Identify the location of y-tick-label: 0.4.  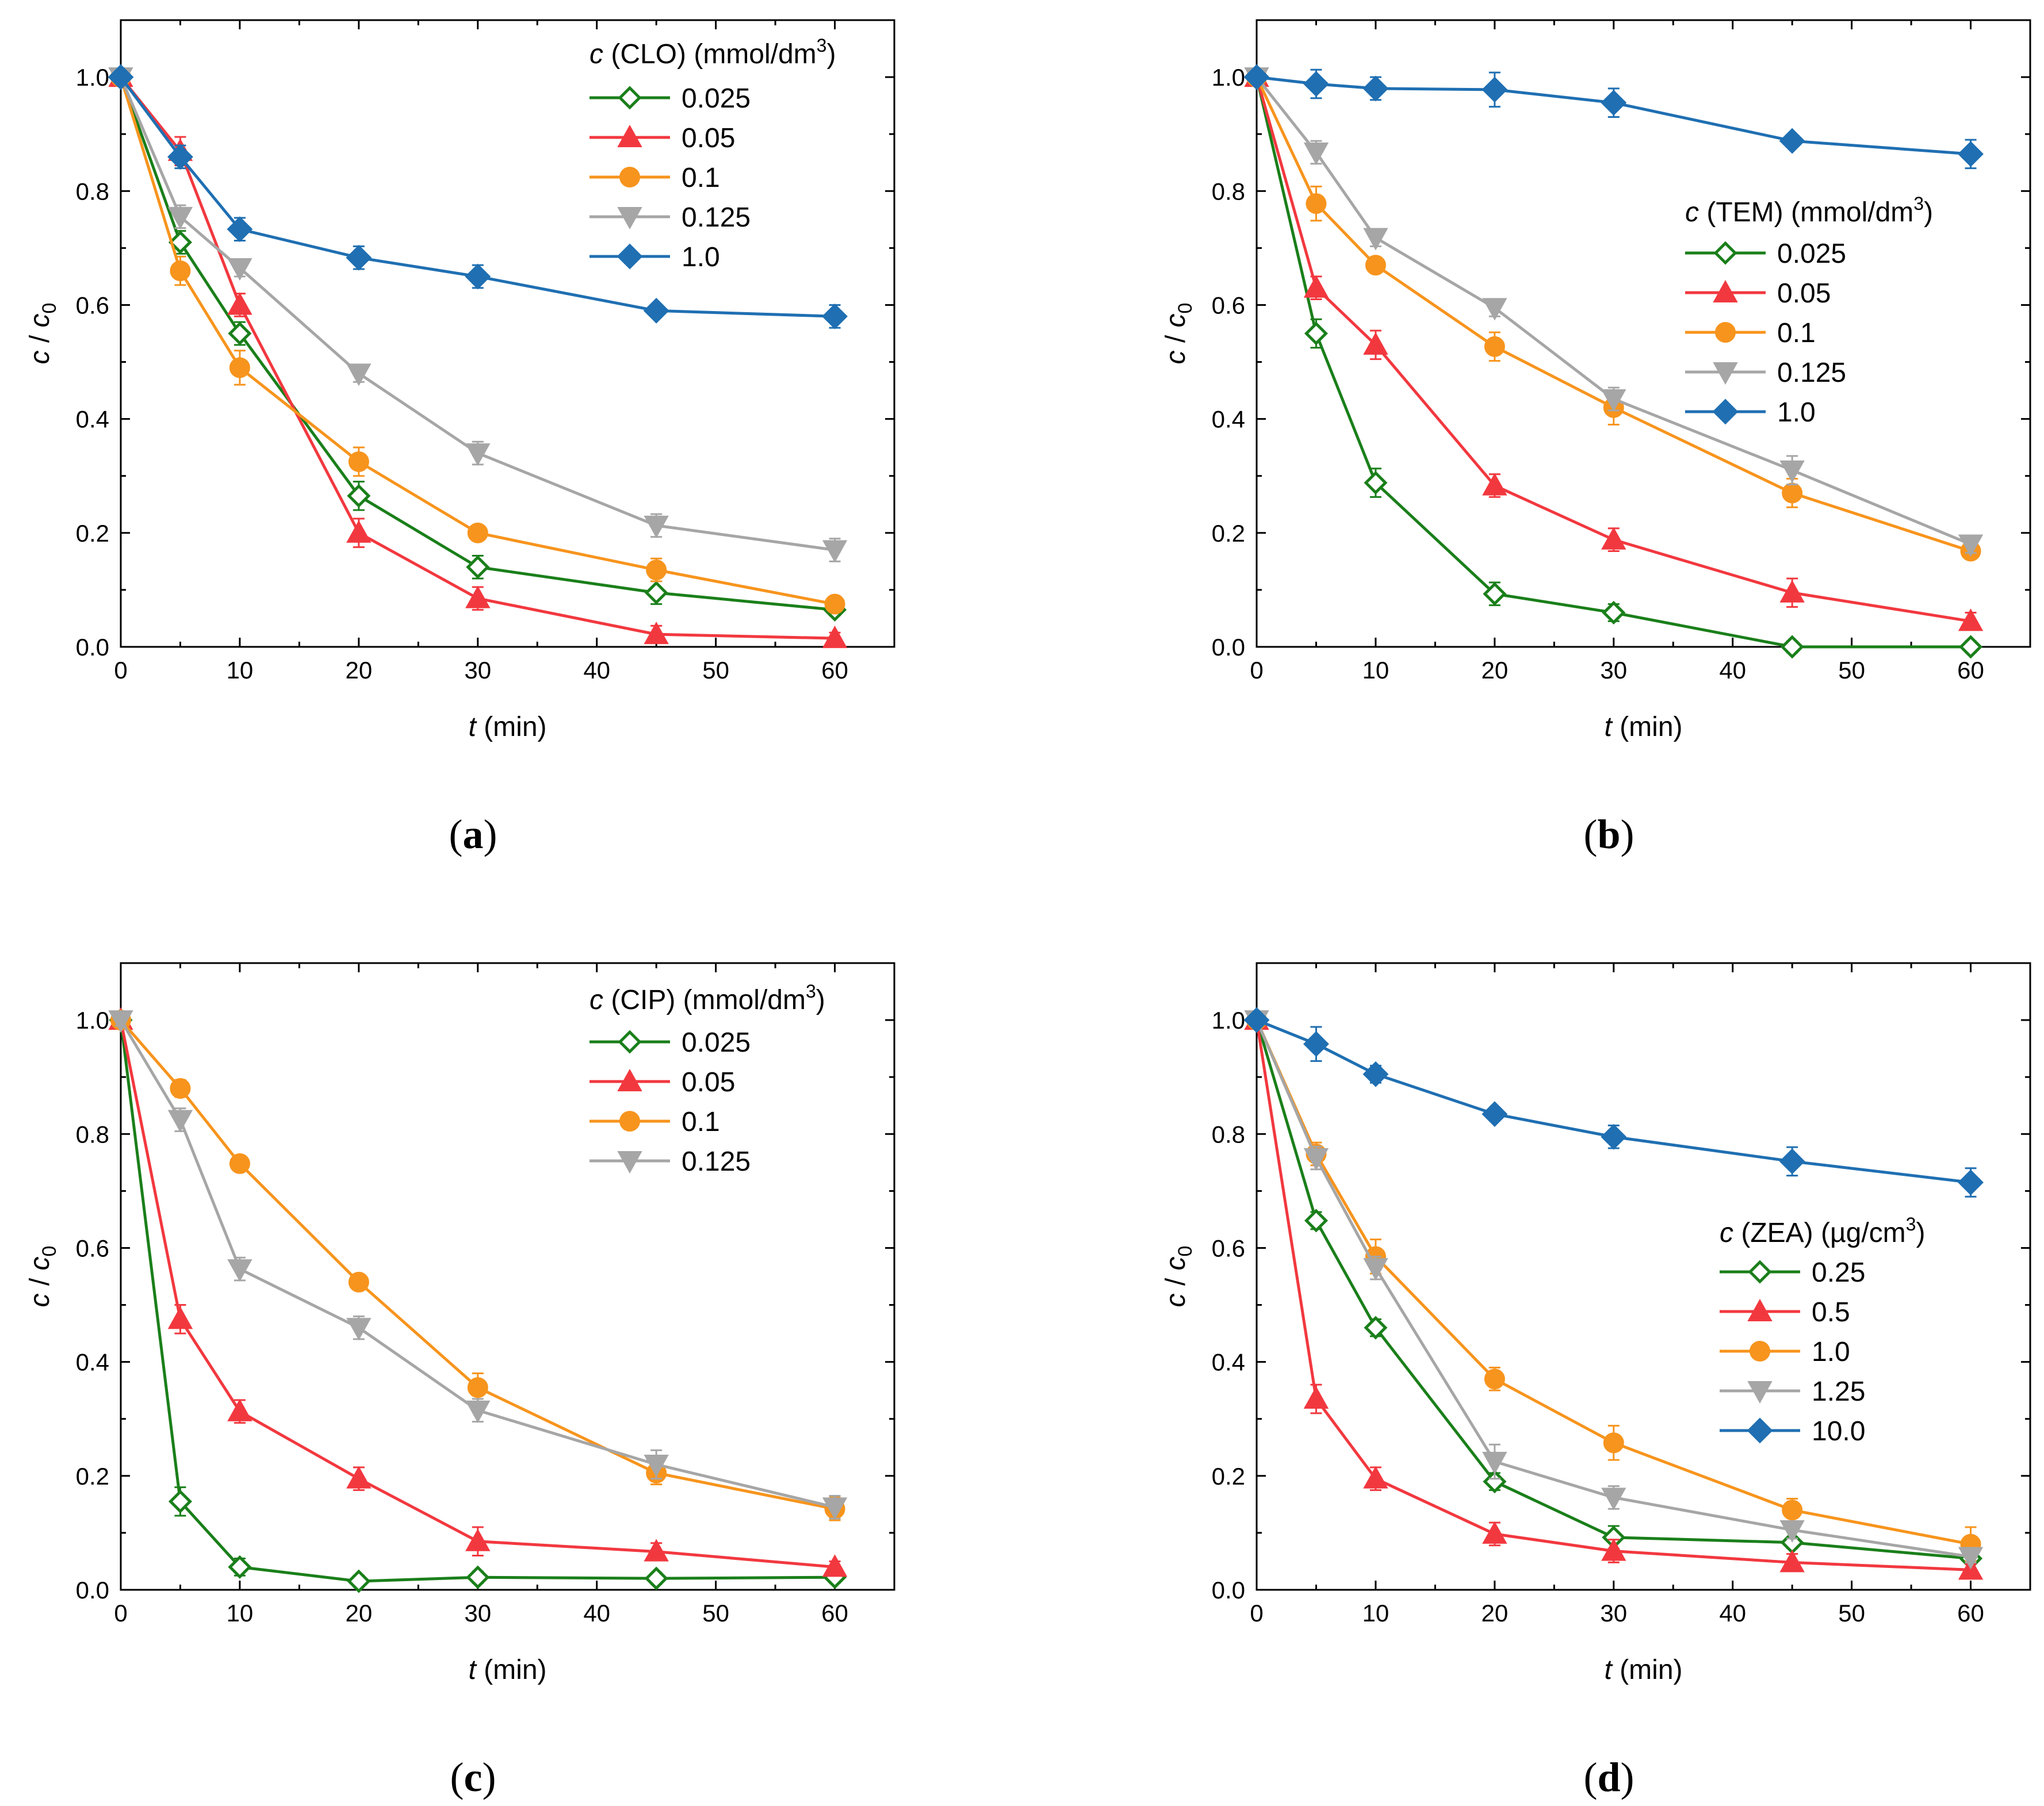
(93, 1362).